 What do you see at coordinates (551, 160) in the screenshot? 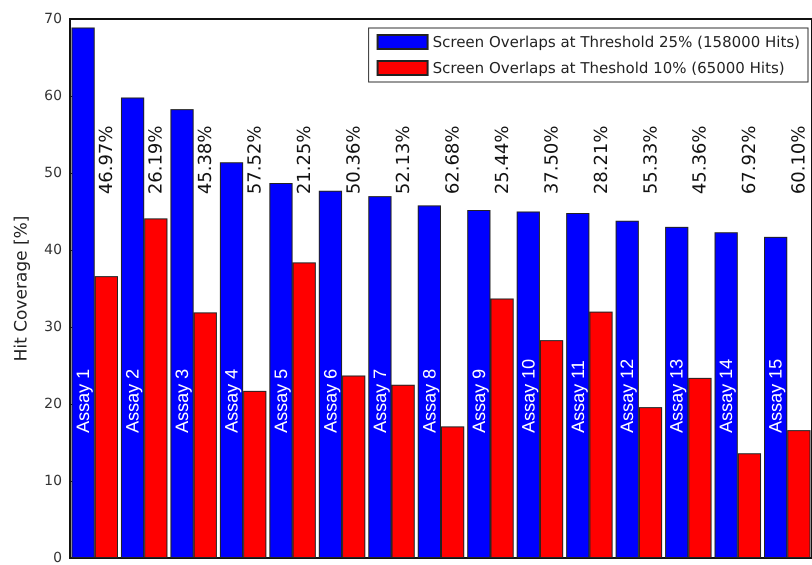
I see `annotation: 37.50%` at bounding box center [551, 160].